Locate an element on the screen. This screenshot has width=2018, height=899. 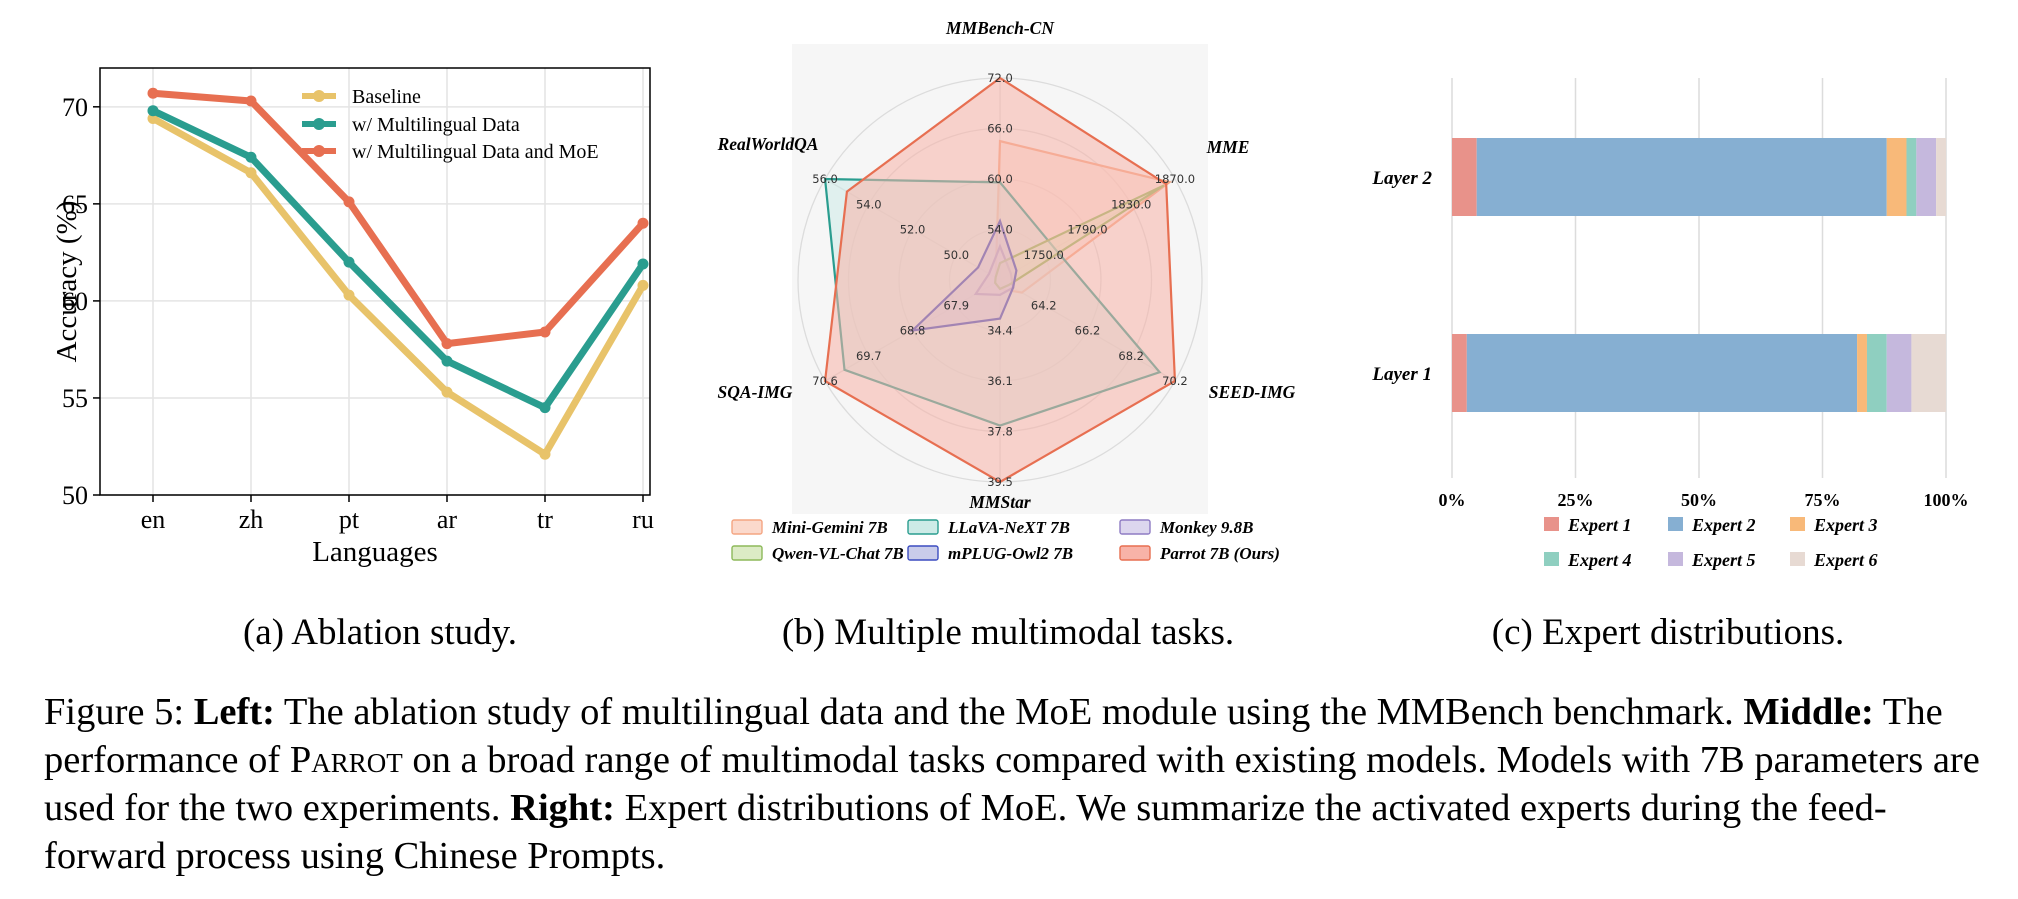
legend-label: Expert 1 is located at coordinates (1599, 525).